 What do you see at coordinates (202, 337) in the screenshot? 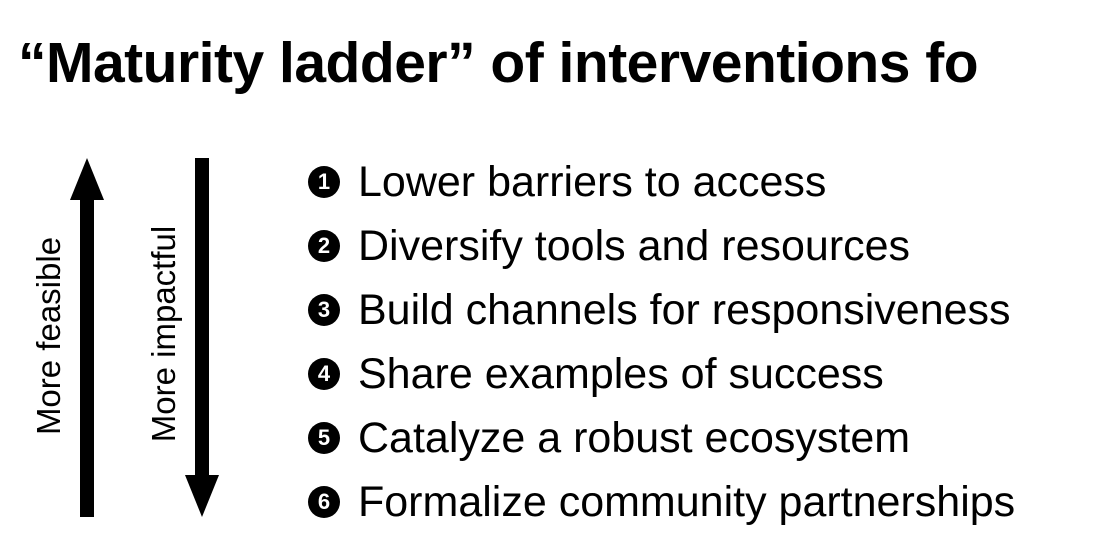
I see `down-arrow` at bounding box center [202, 337].